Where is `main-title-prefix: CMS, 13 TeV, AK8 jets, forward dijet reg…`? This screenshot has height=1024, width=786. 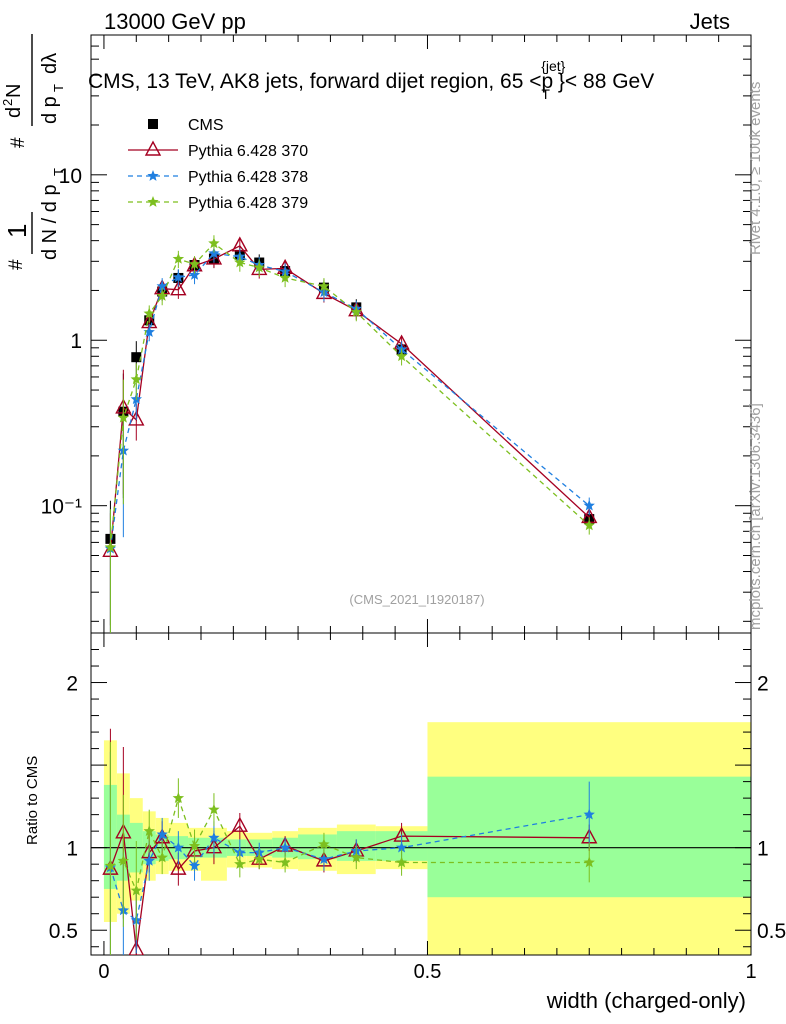
main-title-prefix: CMS, 13 TeV, AK8 jets, forward dijet reg… is located at coordinates (320, 81).